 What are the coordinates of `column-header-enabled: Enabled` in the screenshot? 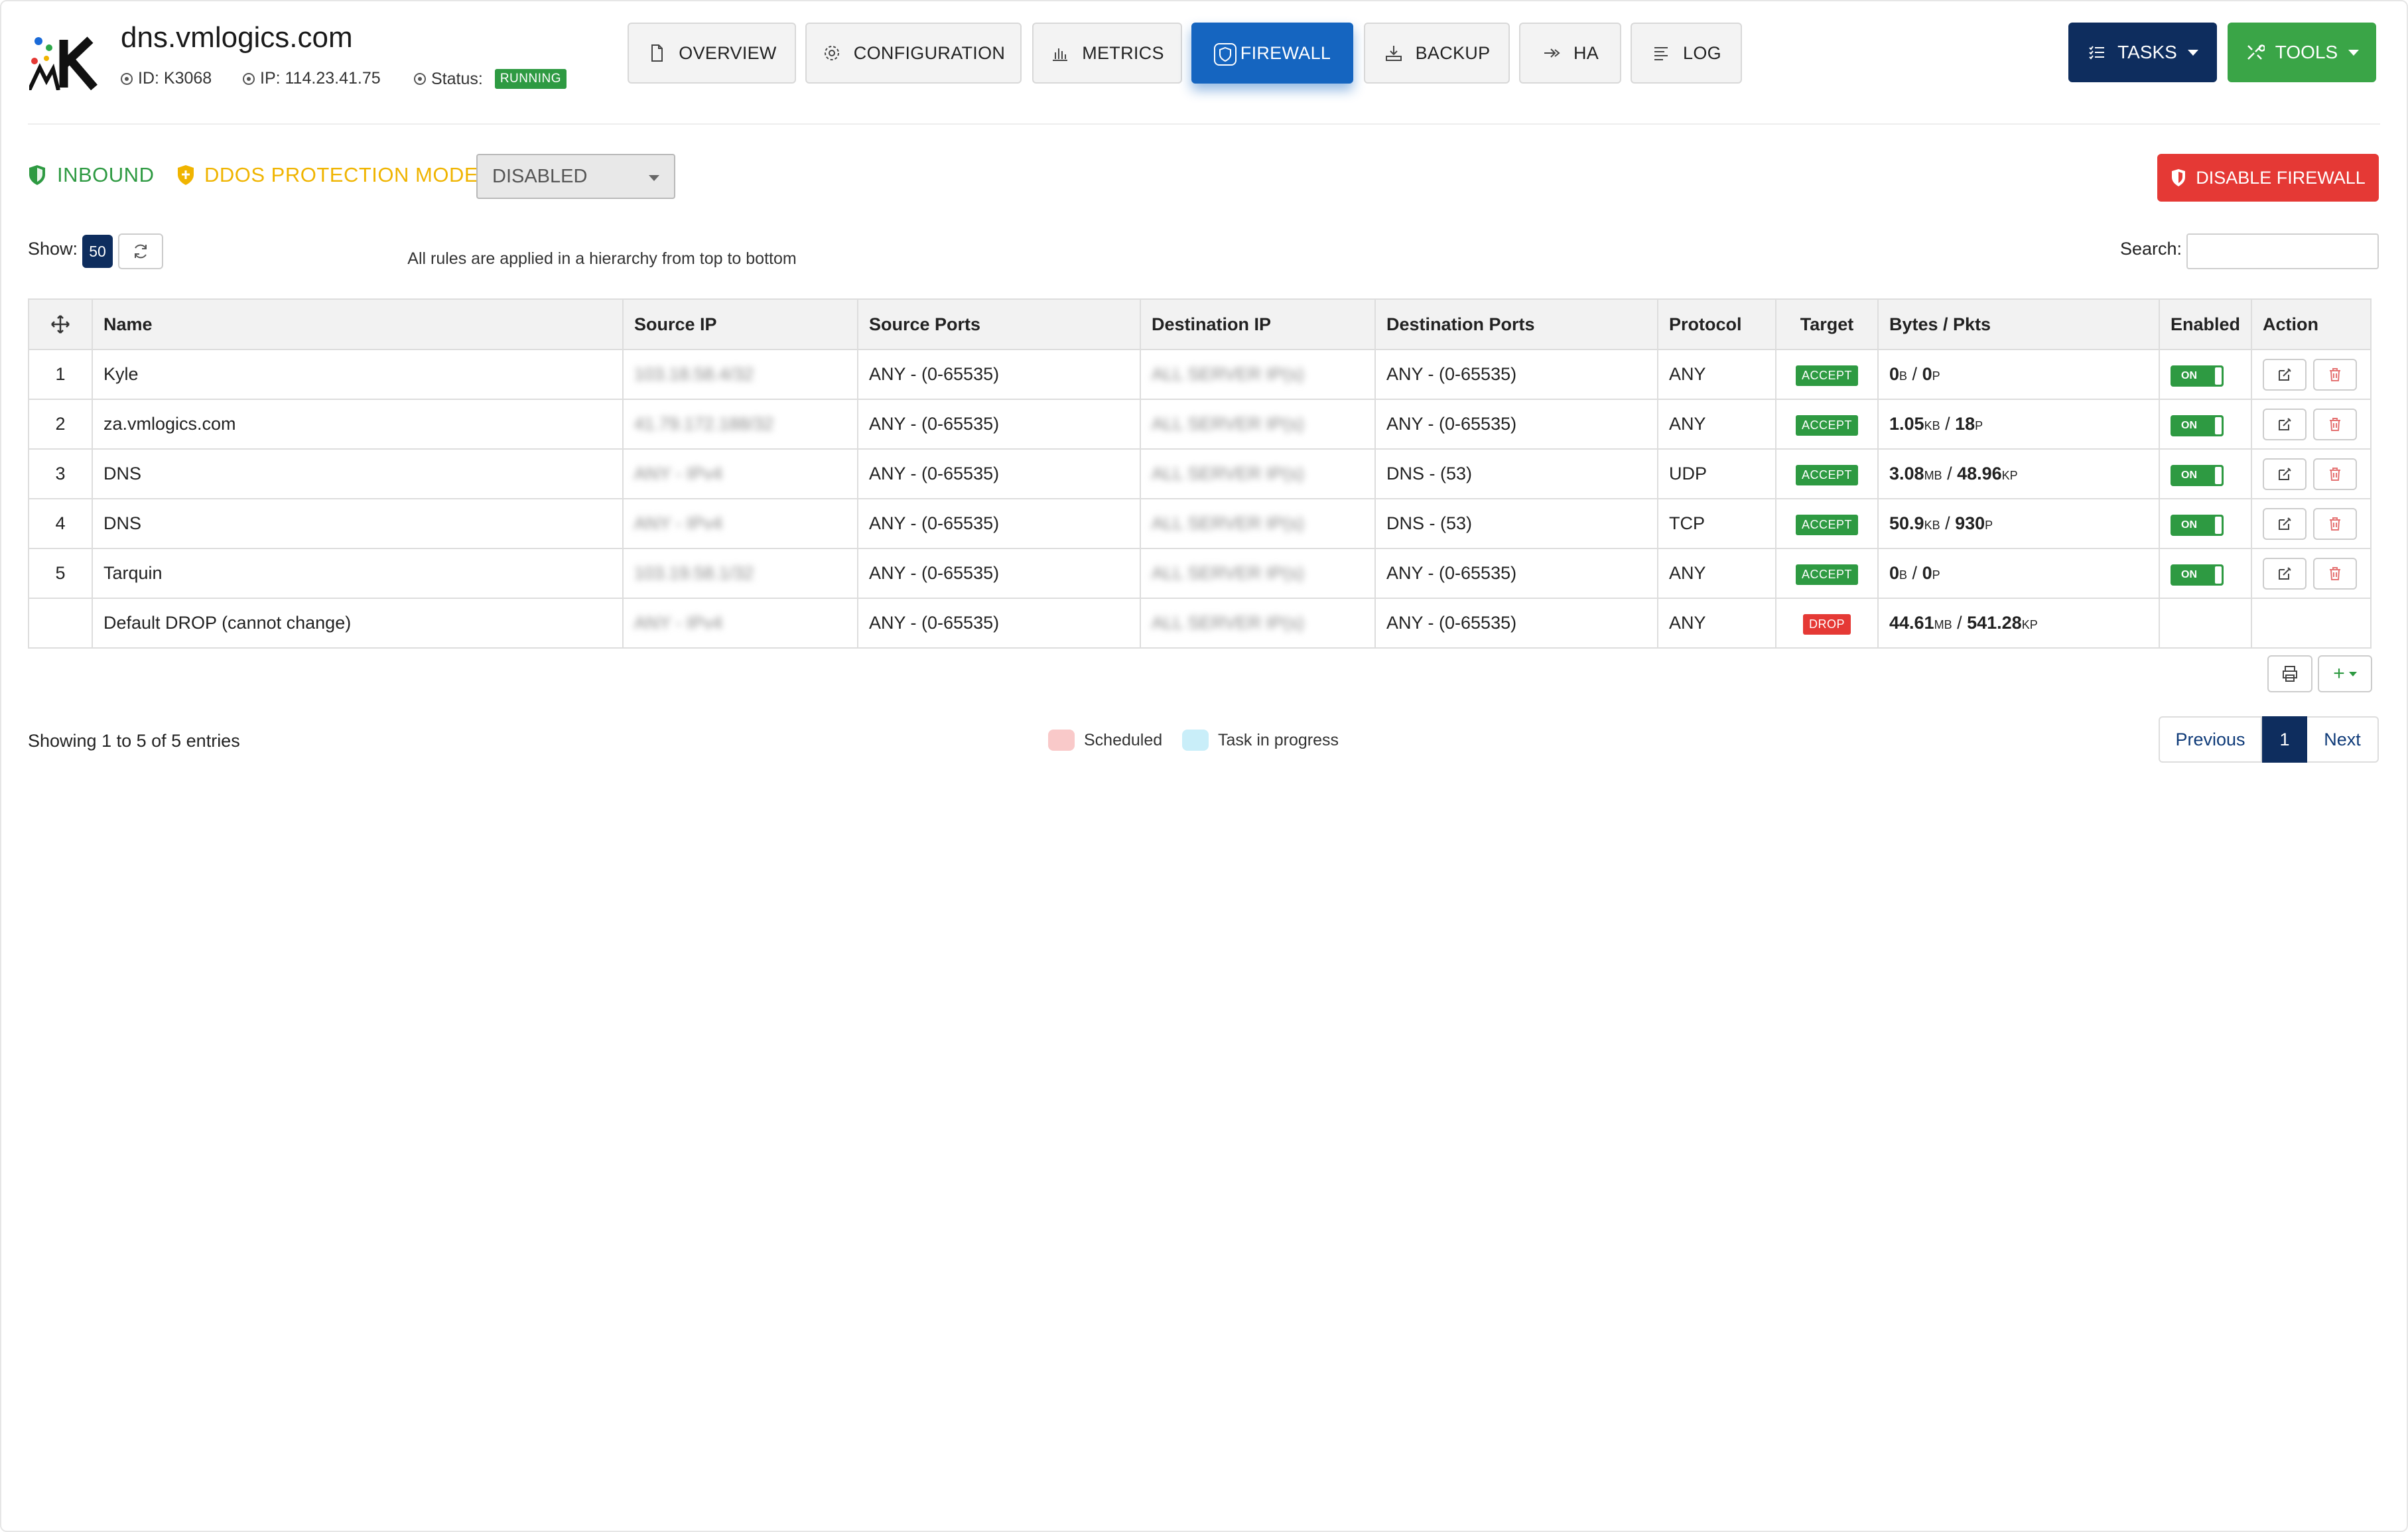 It's located at (2205, 324).